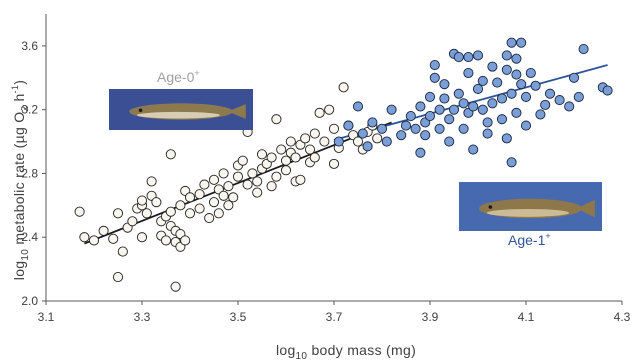 The height and width of the screenshot is (360, 638). What do you see at coordinates (490, 207) in the screenshot?
I see `fish-eye` at bounding box center [490, 207].